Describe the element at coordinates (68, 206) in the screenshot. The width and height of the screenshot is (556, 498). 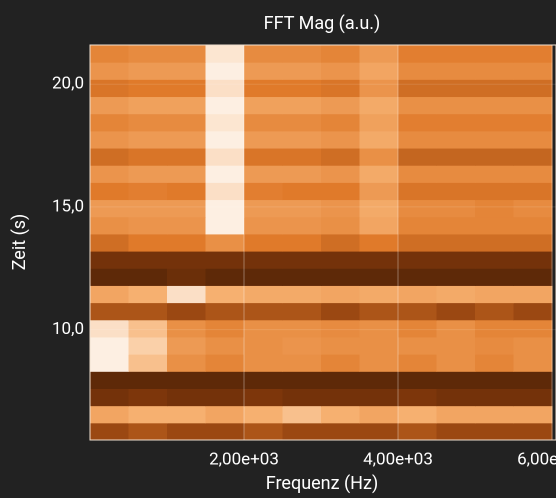
I see `y-tick-label: 15,0` at that location.